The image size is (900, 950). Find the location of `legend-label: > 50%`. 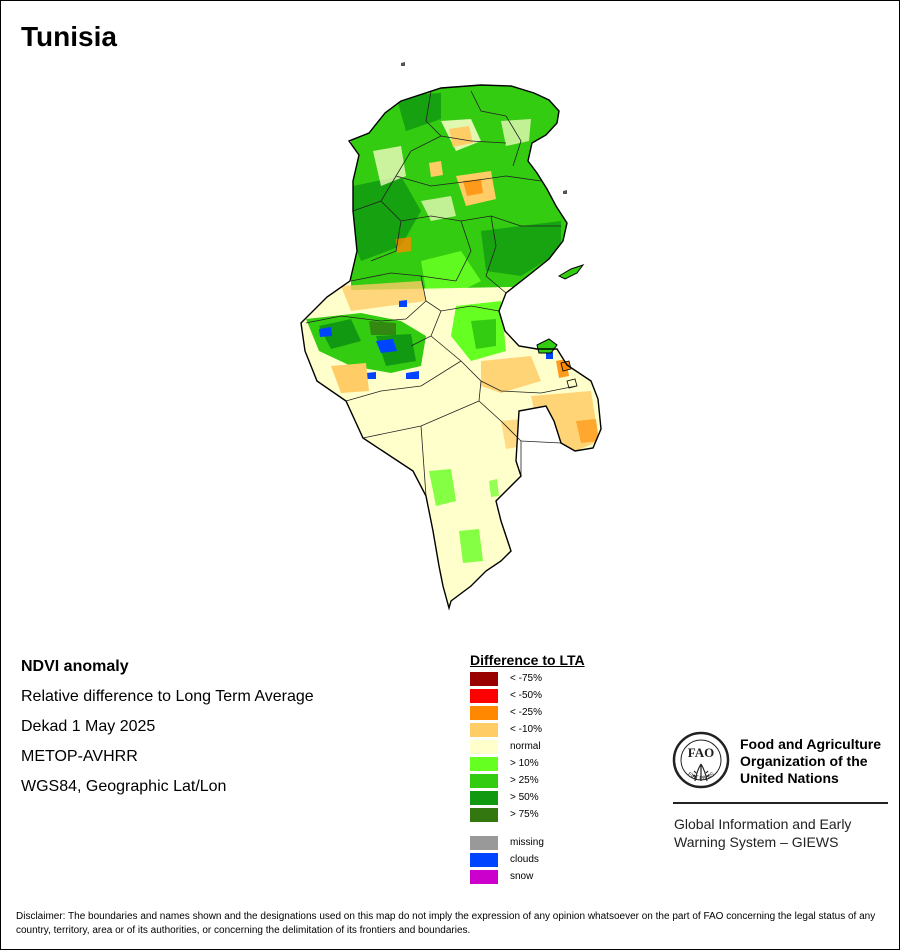

legend-label: > 50% is located at coordinates (524, 797).